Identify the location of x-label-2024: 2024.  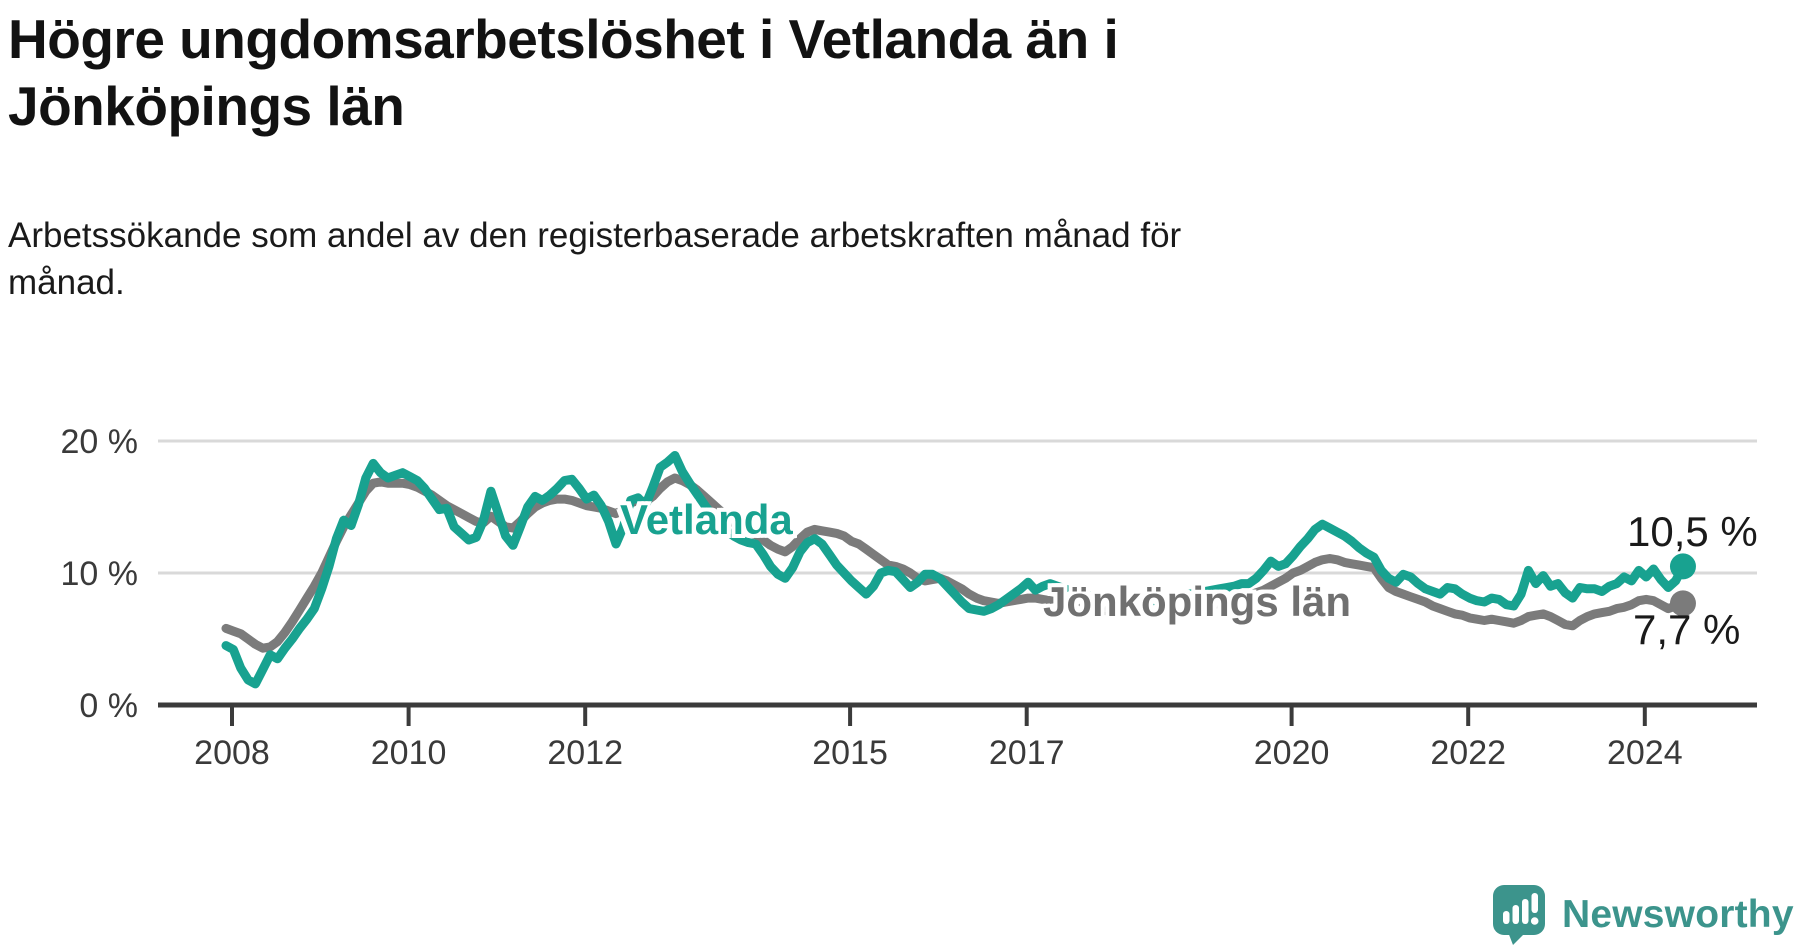
(1645, 753).